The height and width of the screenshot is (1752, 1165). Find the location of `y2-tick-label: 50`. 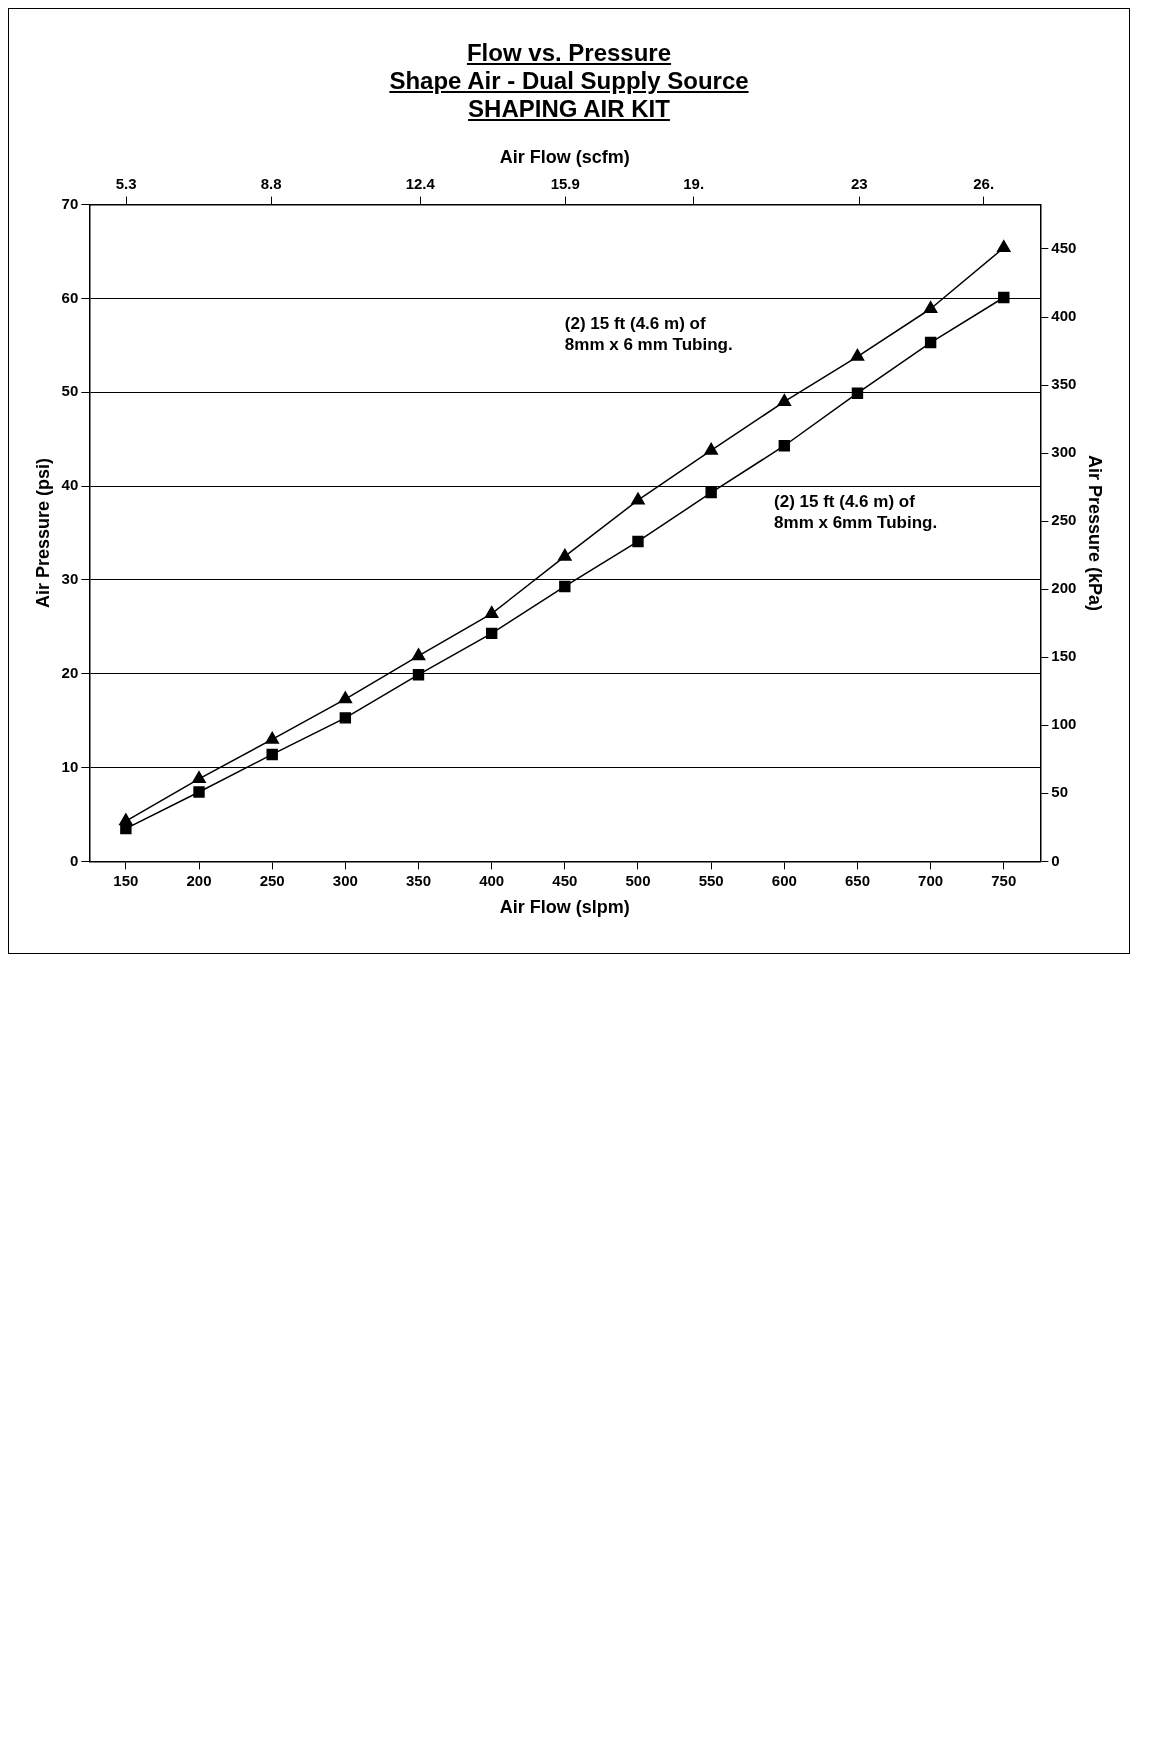

y2-tick-label: 50 is located at coordinates (1060, 792).